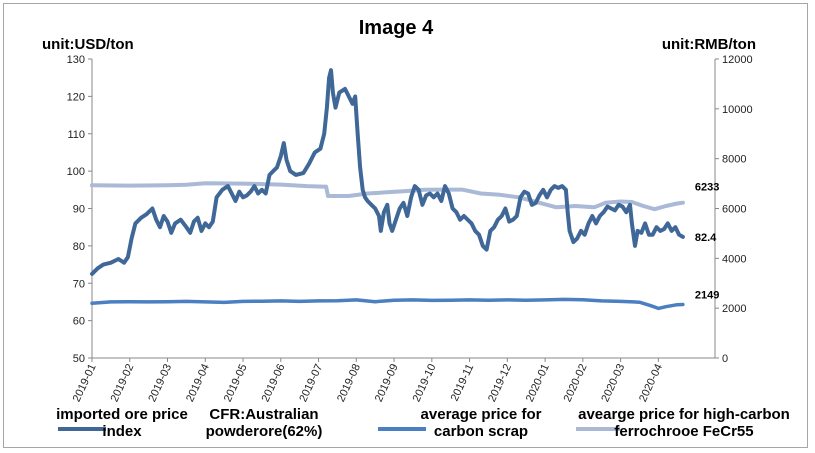 This screenshot has height=453, width=815. Describe the element at coordinates (85, 383) in the screenshot. I see `x-tick-label: 2019-01` at that location.